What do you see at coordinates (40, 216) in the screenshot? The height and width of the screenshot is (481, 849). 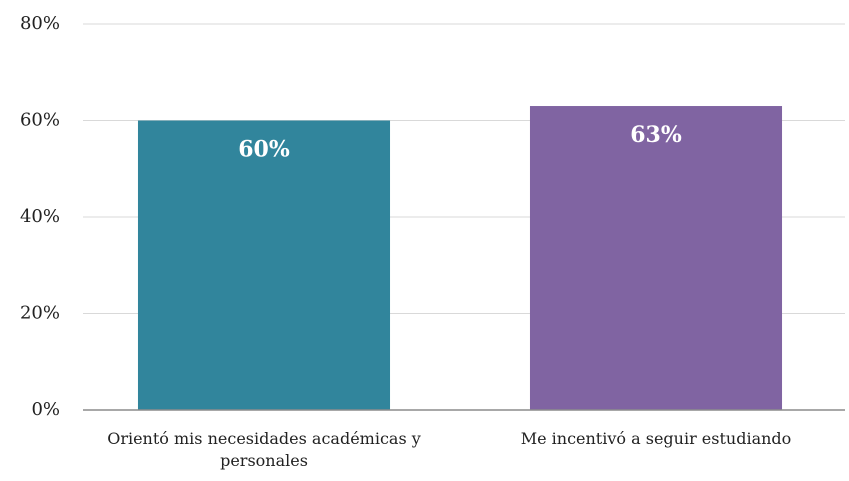 I see `y-tick-label: 40%` at bounding box center [40, 216].